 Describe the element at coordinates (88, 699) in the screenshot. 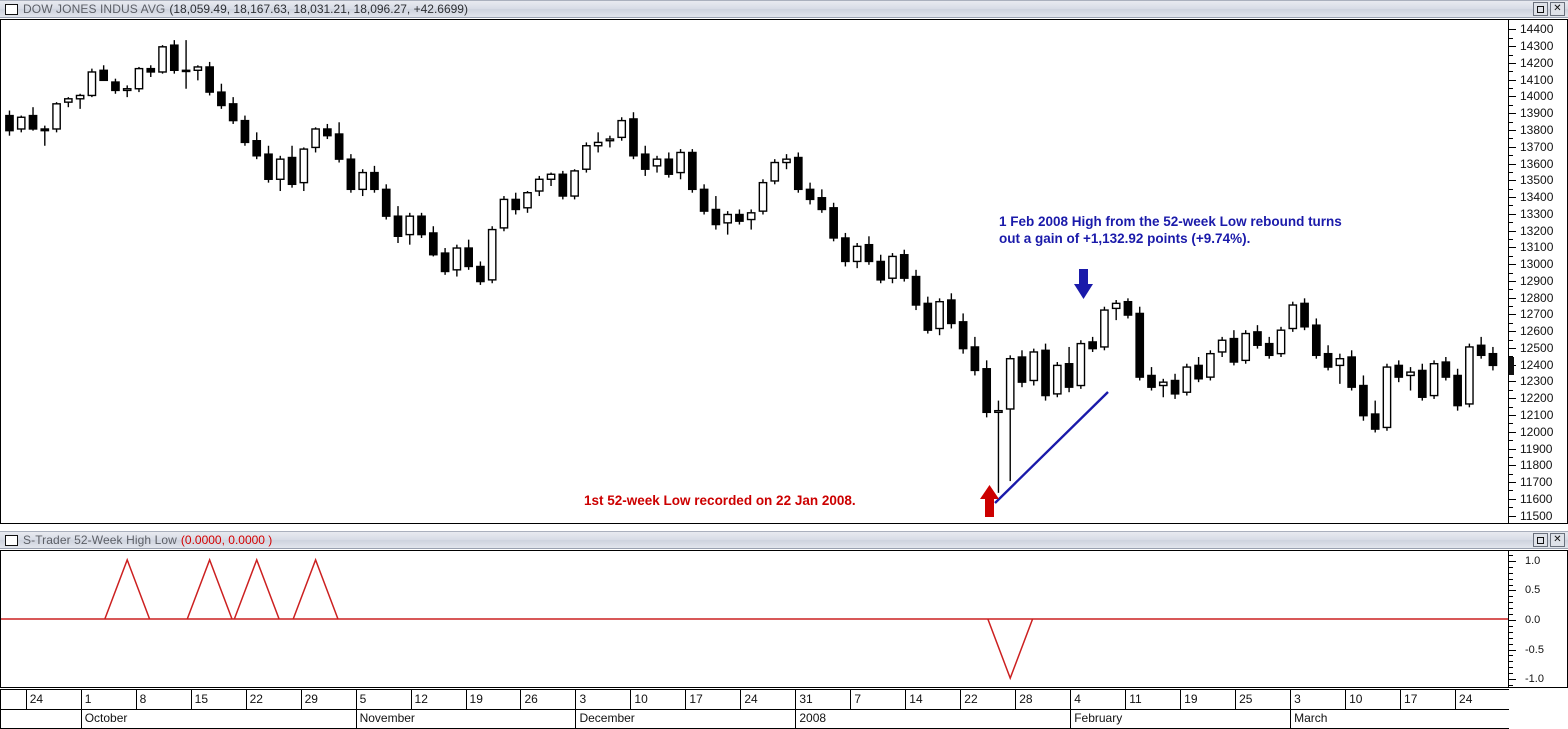

I see `date-axis-day-label: 1` at that location.